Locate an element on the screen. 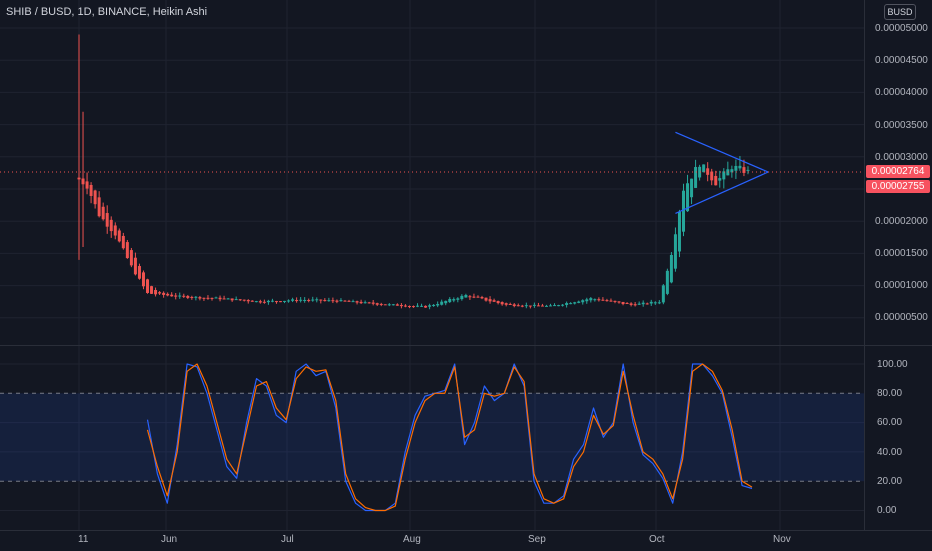 The width and height of the screenshot is (932, 551). time-tick: Oct is located at coordinates (657, 539).